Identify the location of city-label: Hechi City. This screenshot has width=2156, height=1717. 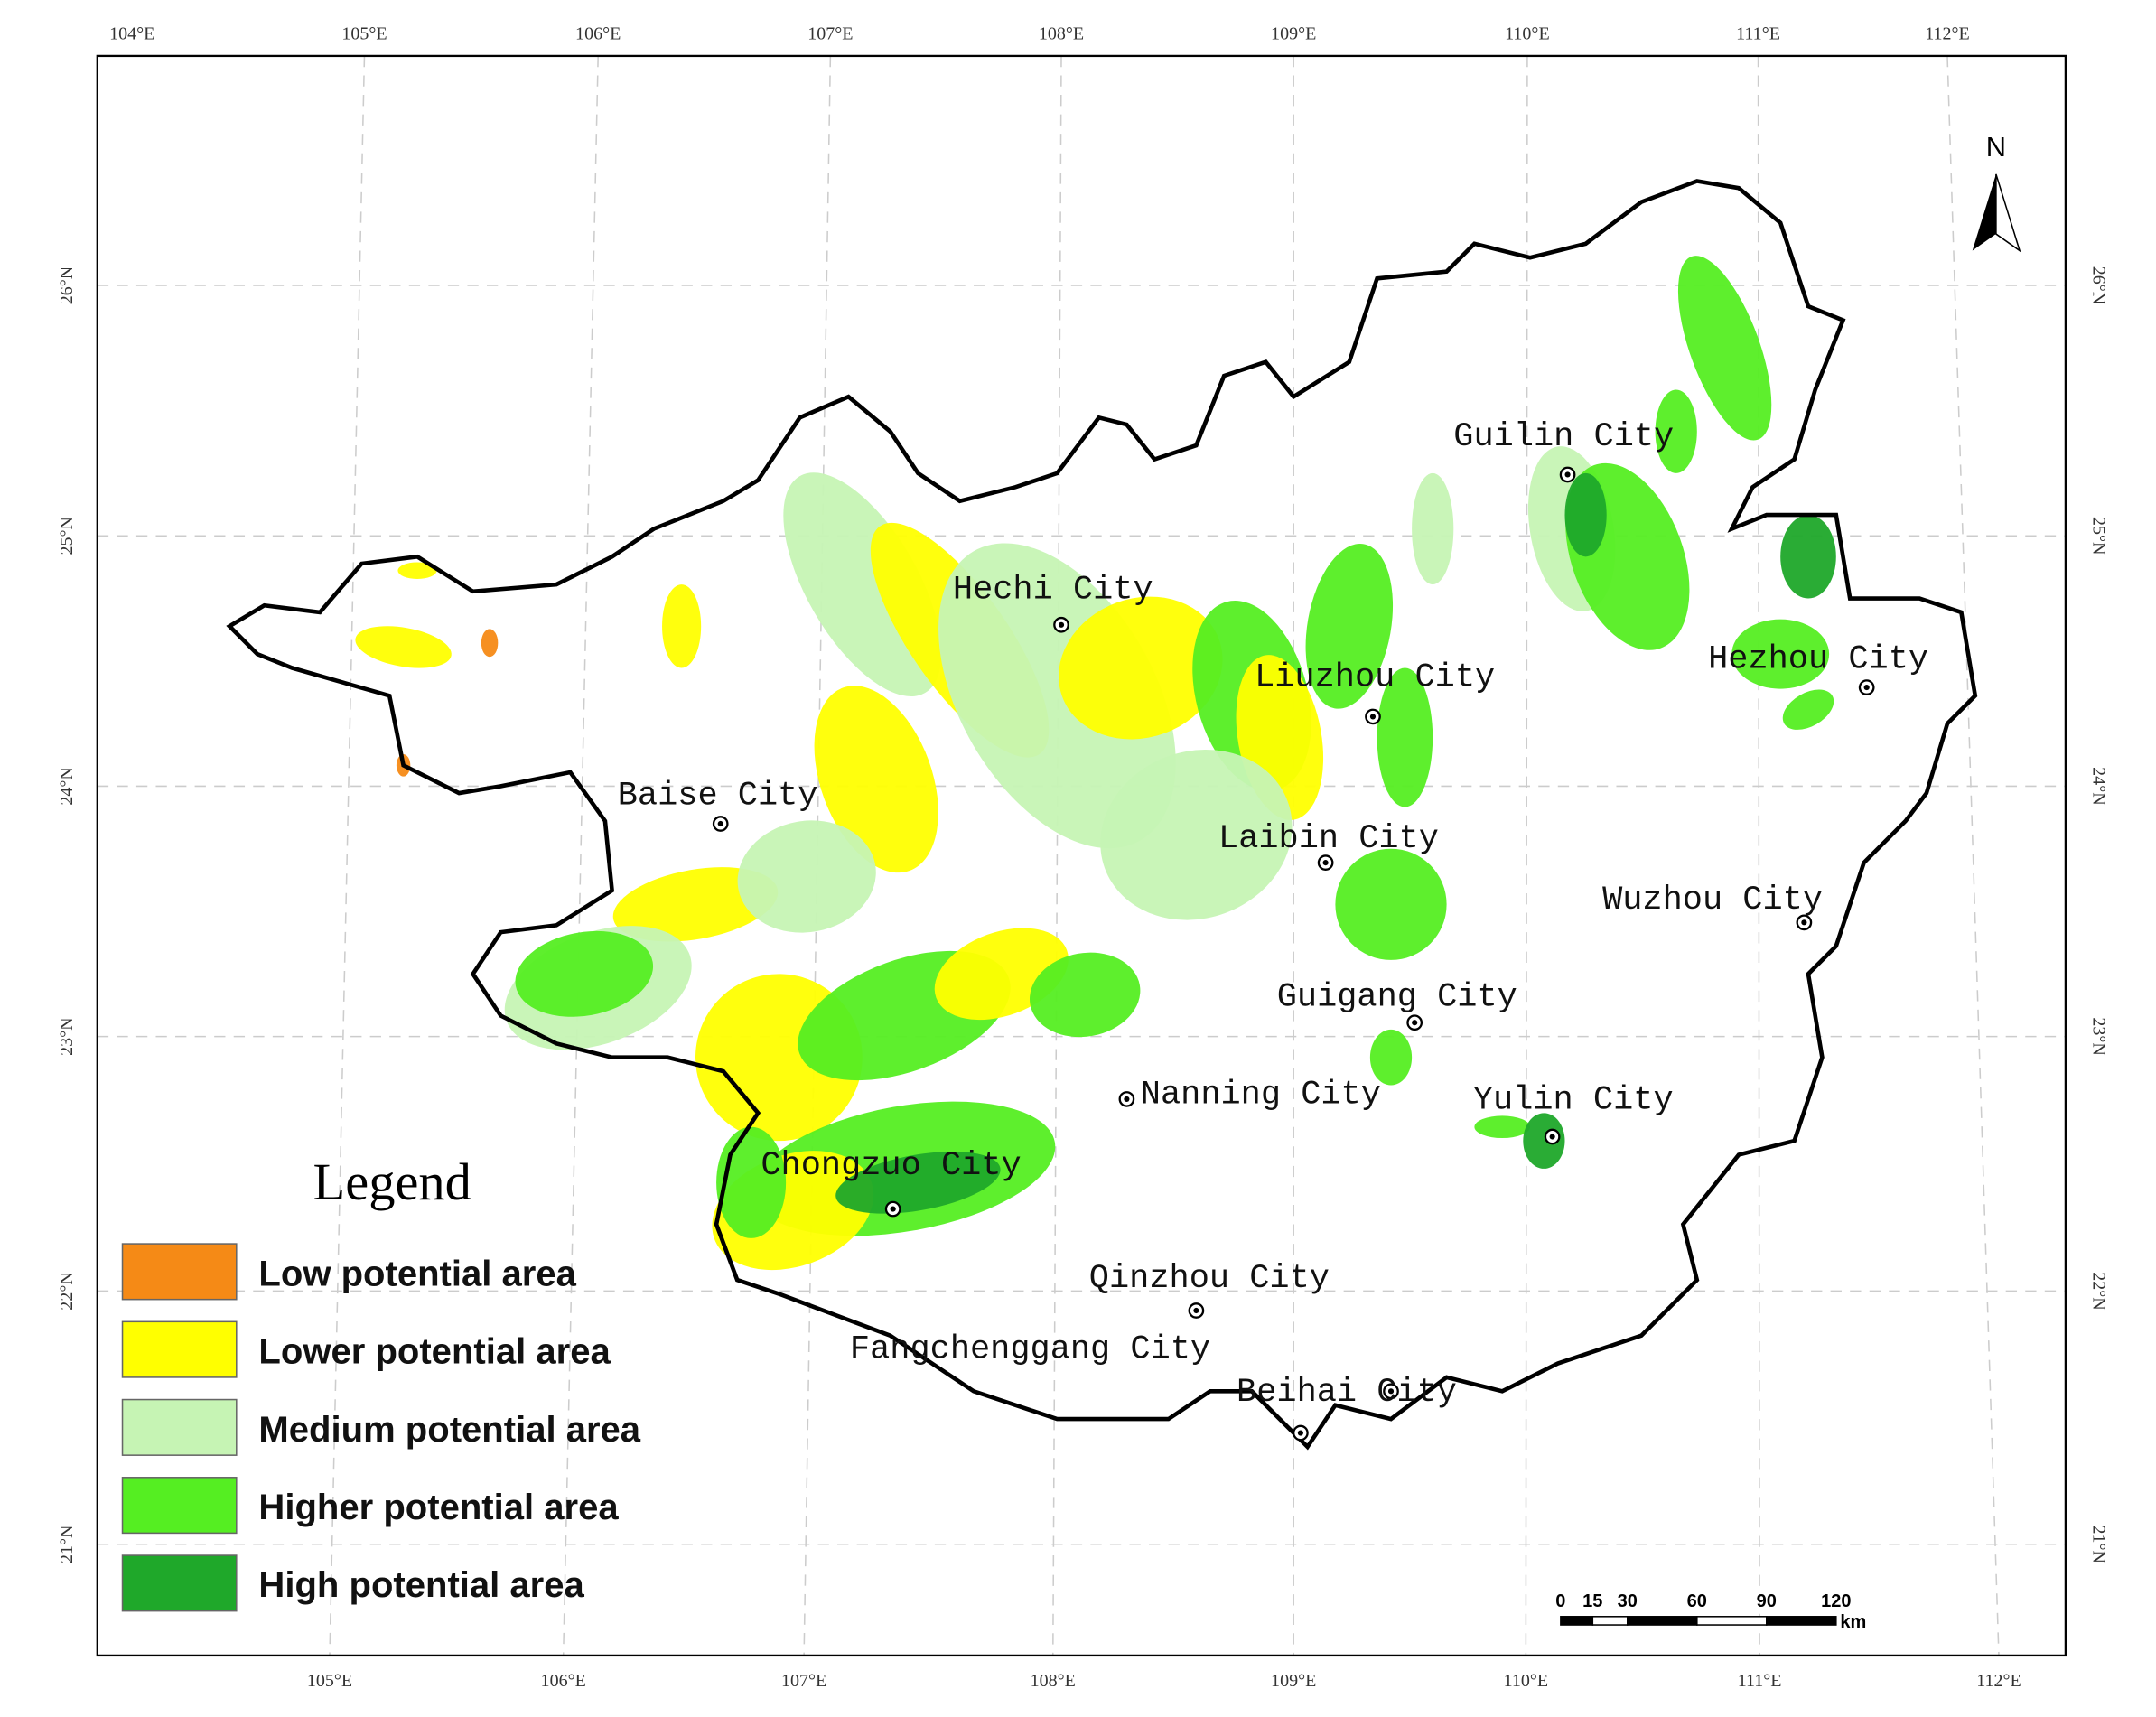
(1053, 591).